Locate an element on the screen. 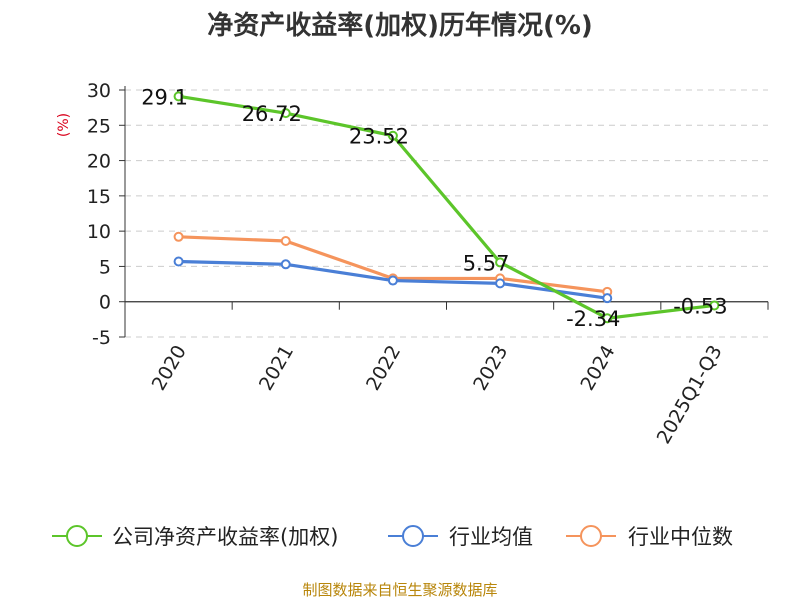 The height and width of the screenshot is (600, 800). x-tick-label: 2025Q1-Q3 is located at coordinates (690, 395).